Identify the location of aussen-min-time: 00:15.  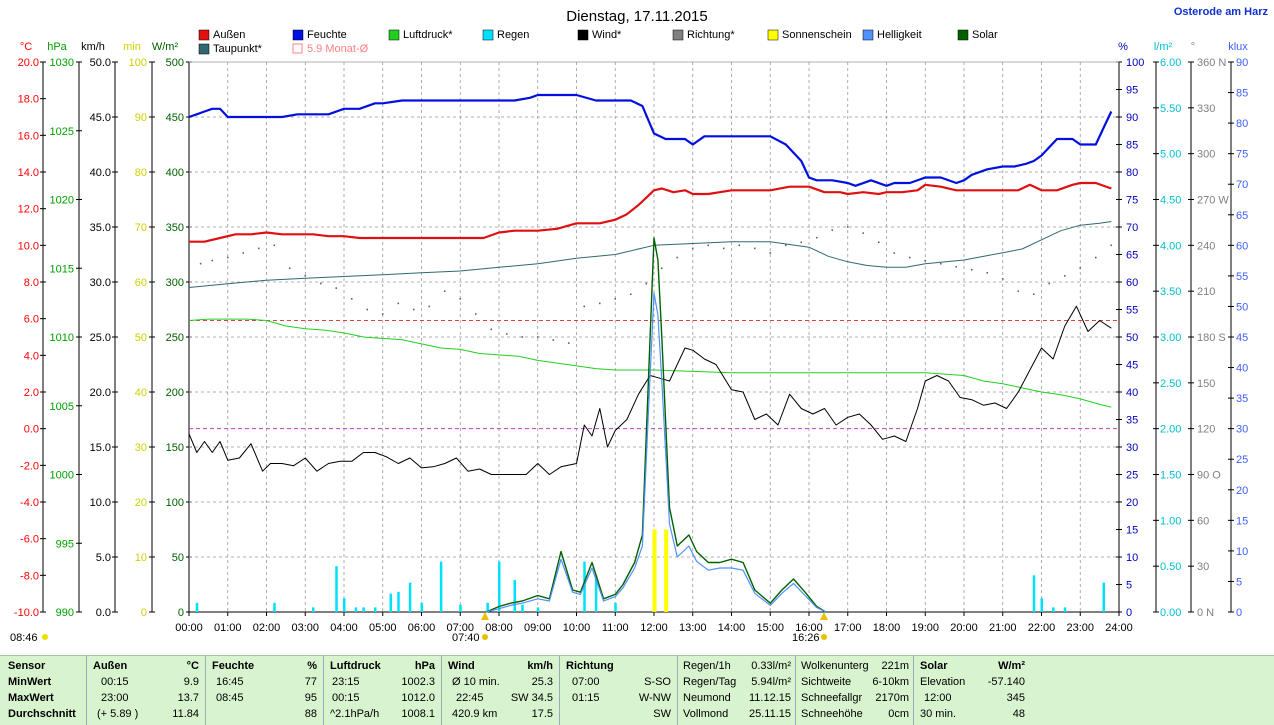
(115, 682).